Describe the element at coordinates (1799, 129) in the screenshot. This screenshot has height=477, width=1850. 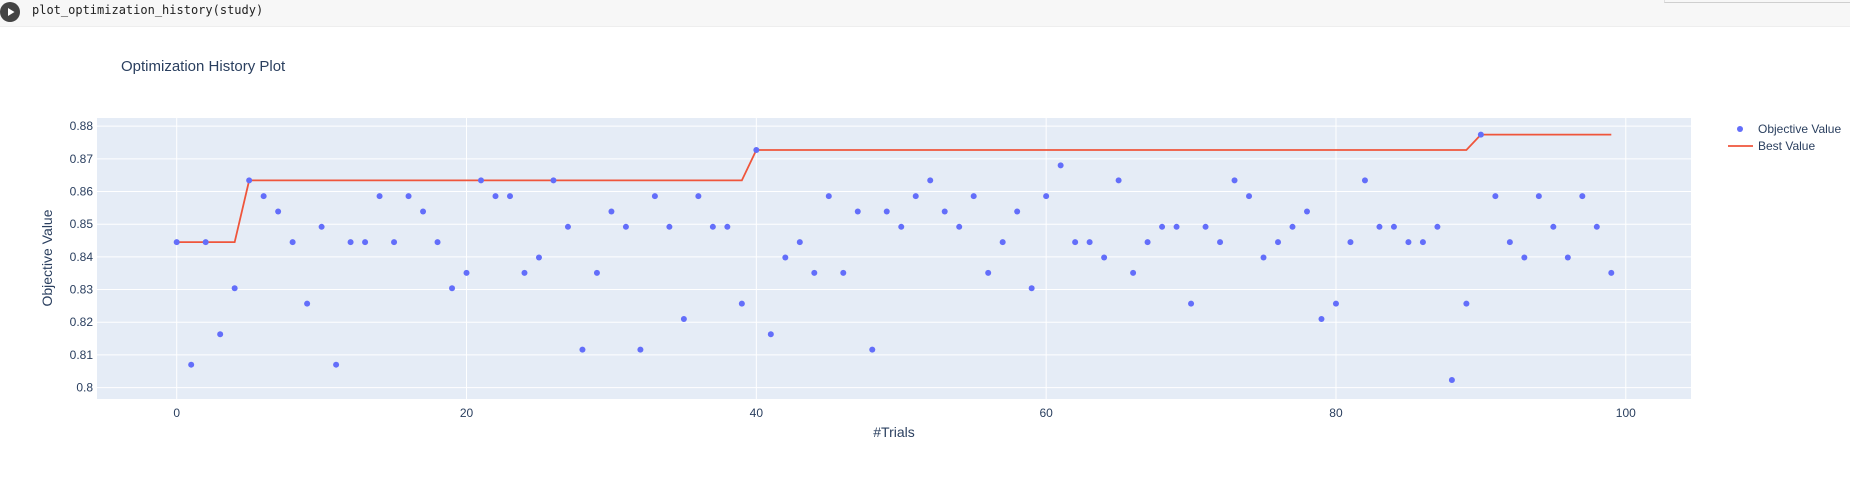
I see `legend-label-objective: Objective Value` at that location.